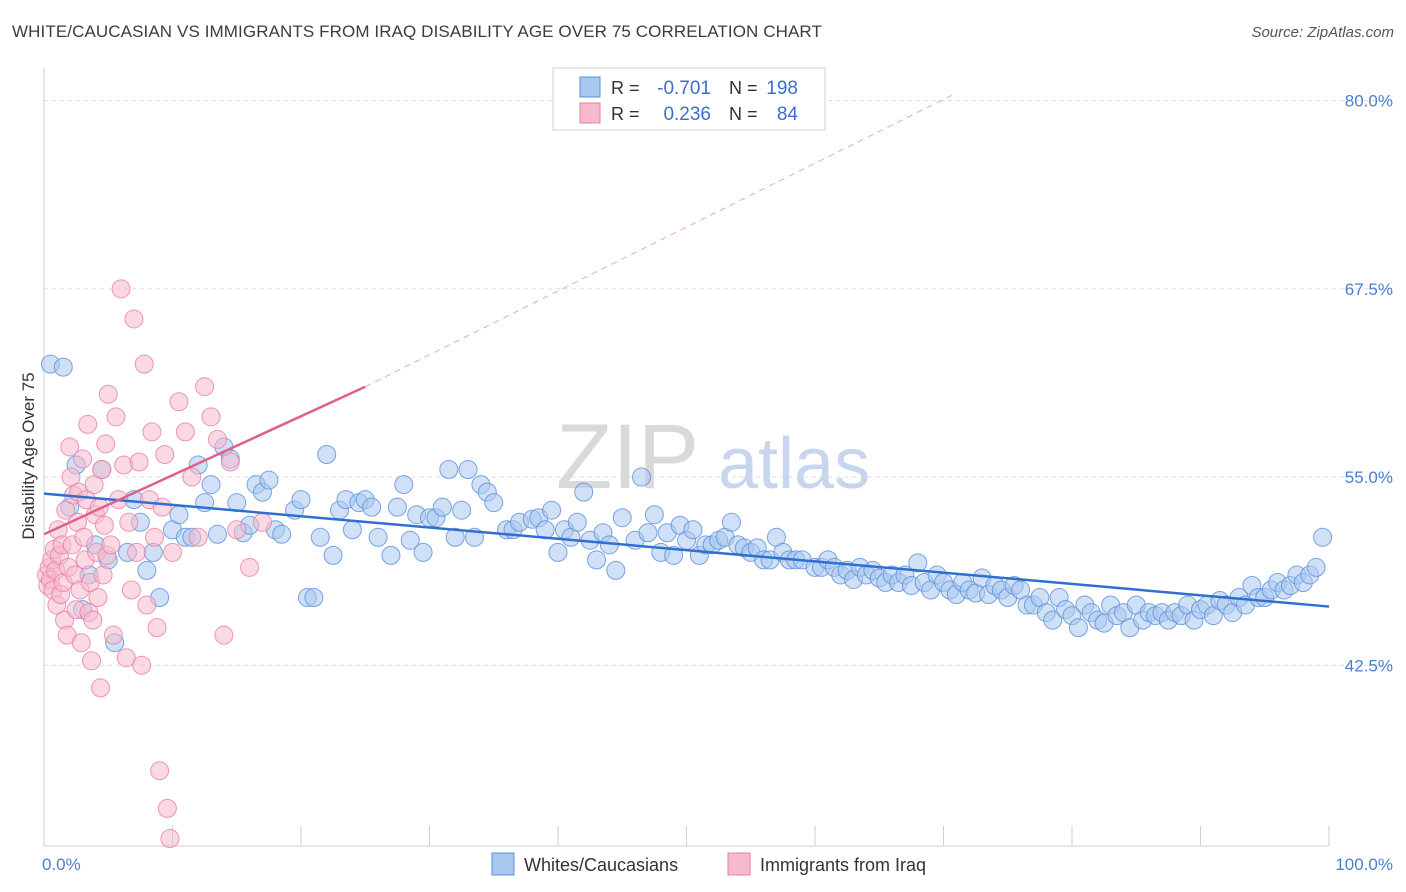  Describe the element at coordinates (713, 457) in the screenshot. I see `watermark: ZIP atlas` at that location.